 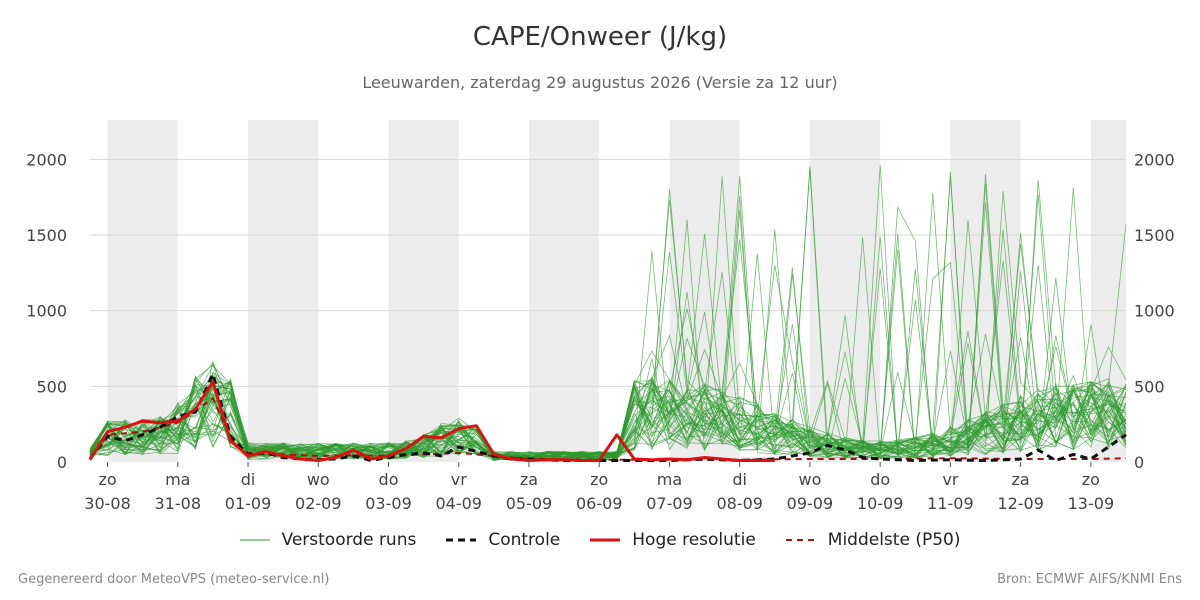 What do you see at coordinates (694, 540) in the screenshot?
I see `legend-label-hires: Hoge resolutie` at bounding box center [694, 540].